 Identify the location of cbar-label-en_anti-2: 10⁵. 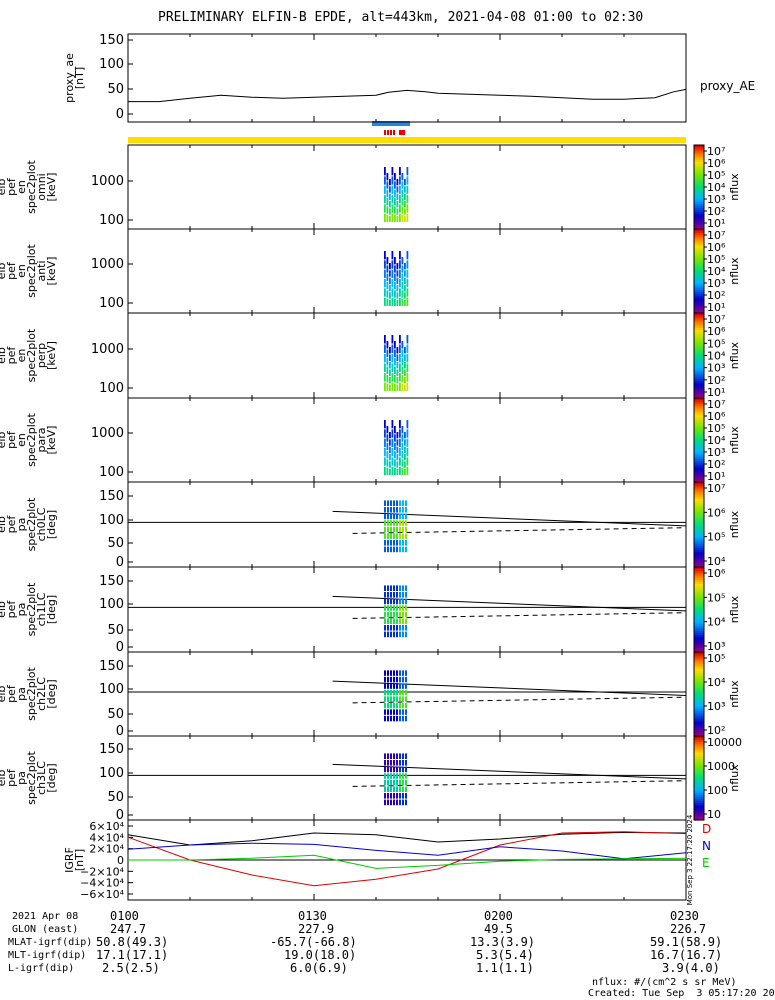
(716, 259).